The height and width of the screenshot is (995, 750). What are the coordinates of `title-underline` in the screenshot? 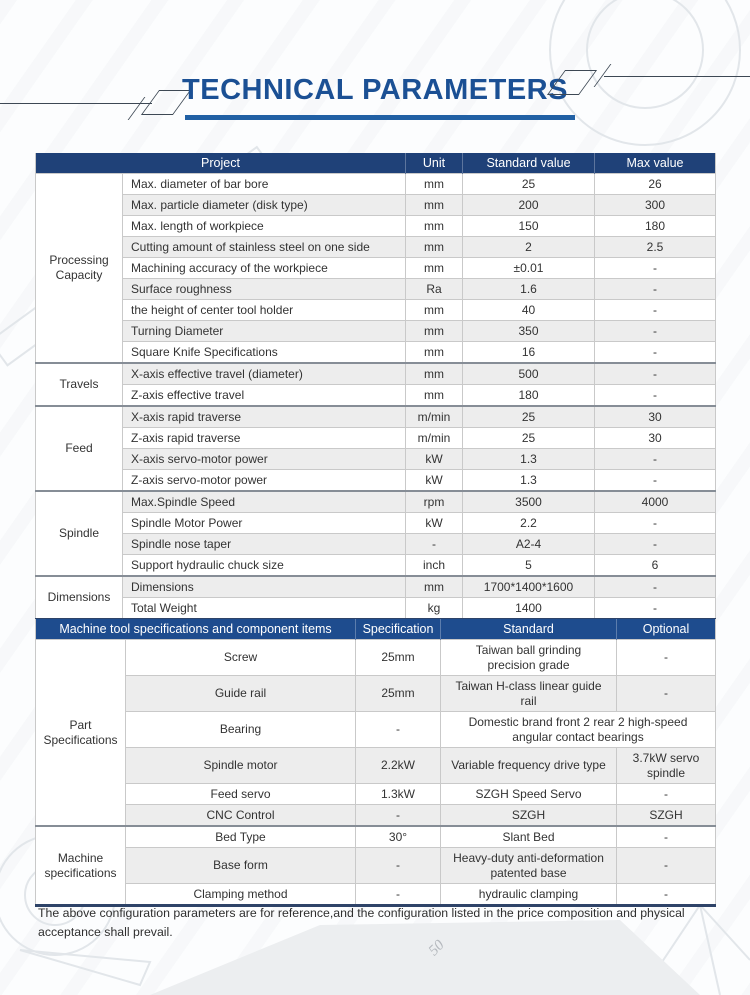 It's located at (380, 117).